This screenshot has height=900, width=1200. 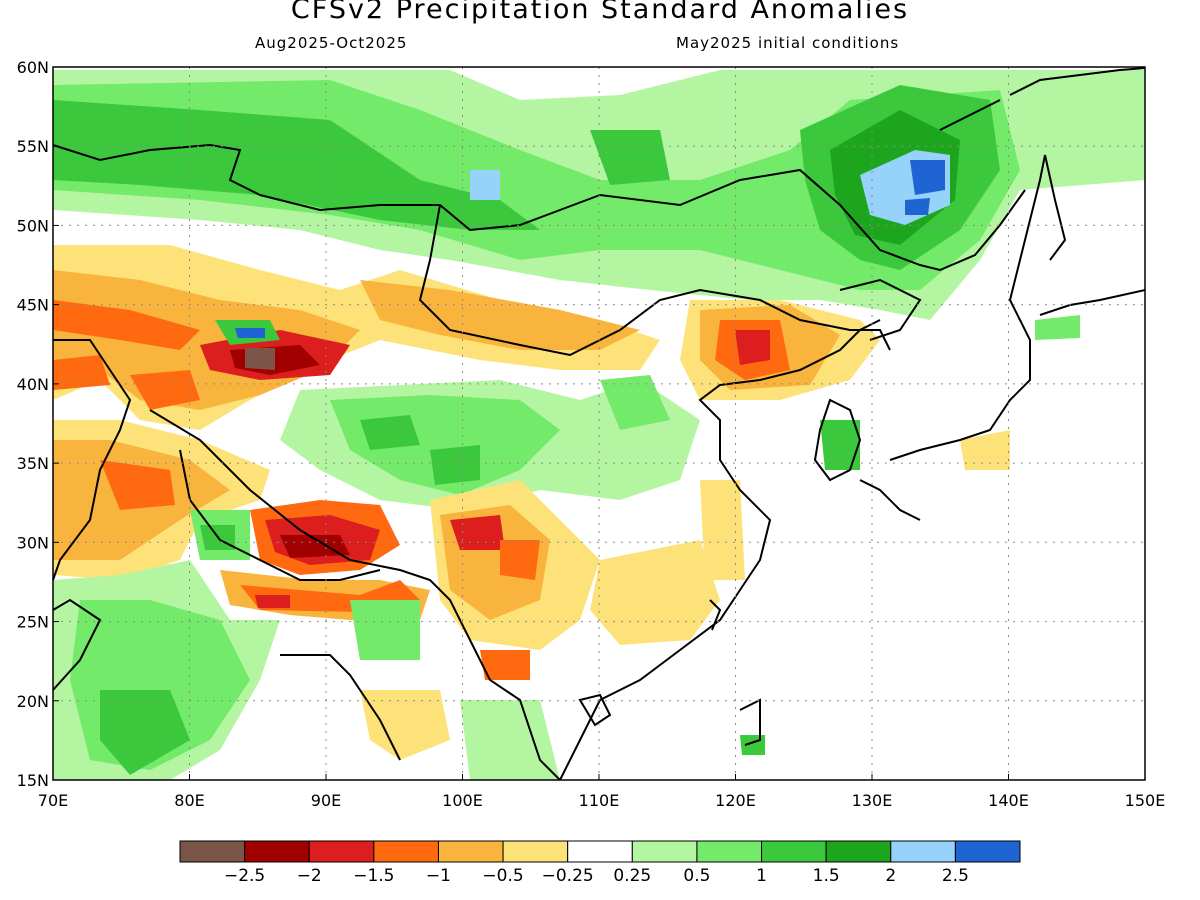 What do you see at coordinates (600, 12) in the screenshot?
I see `map-title: CFSv2 Precipitation Standard Anomalies` at bounding box center [600, 12].